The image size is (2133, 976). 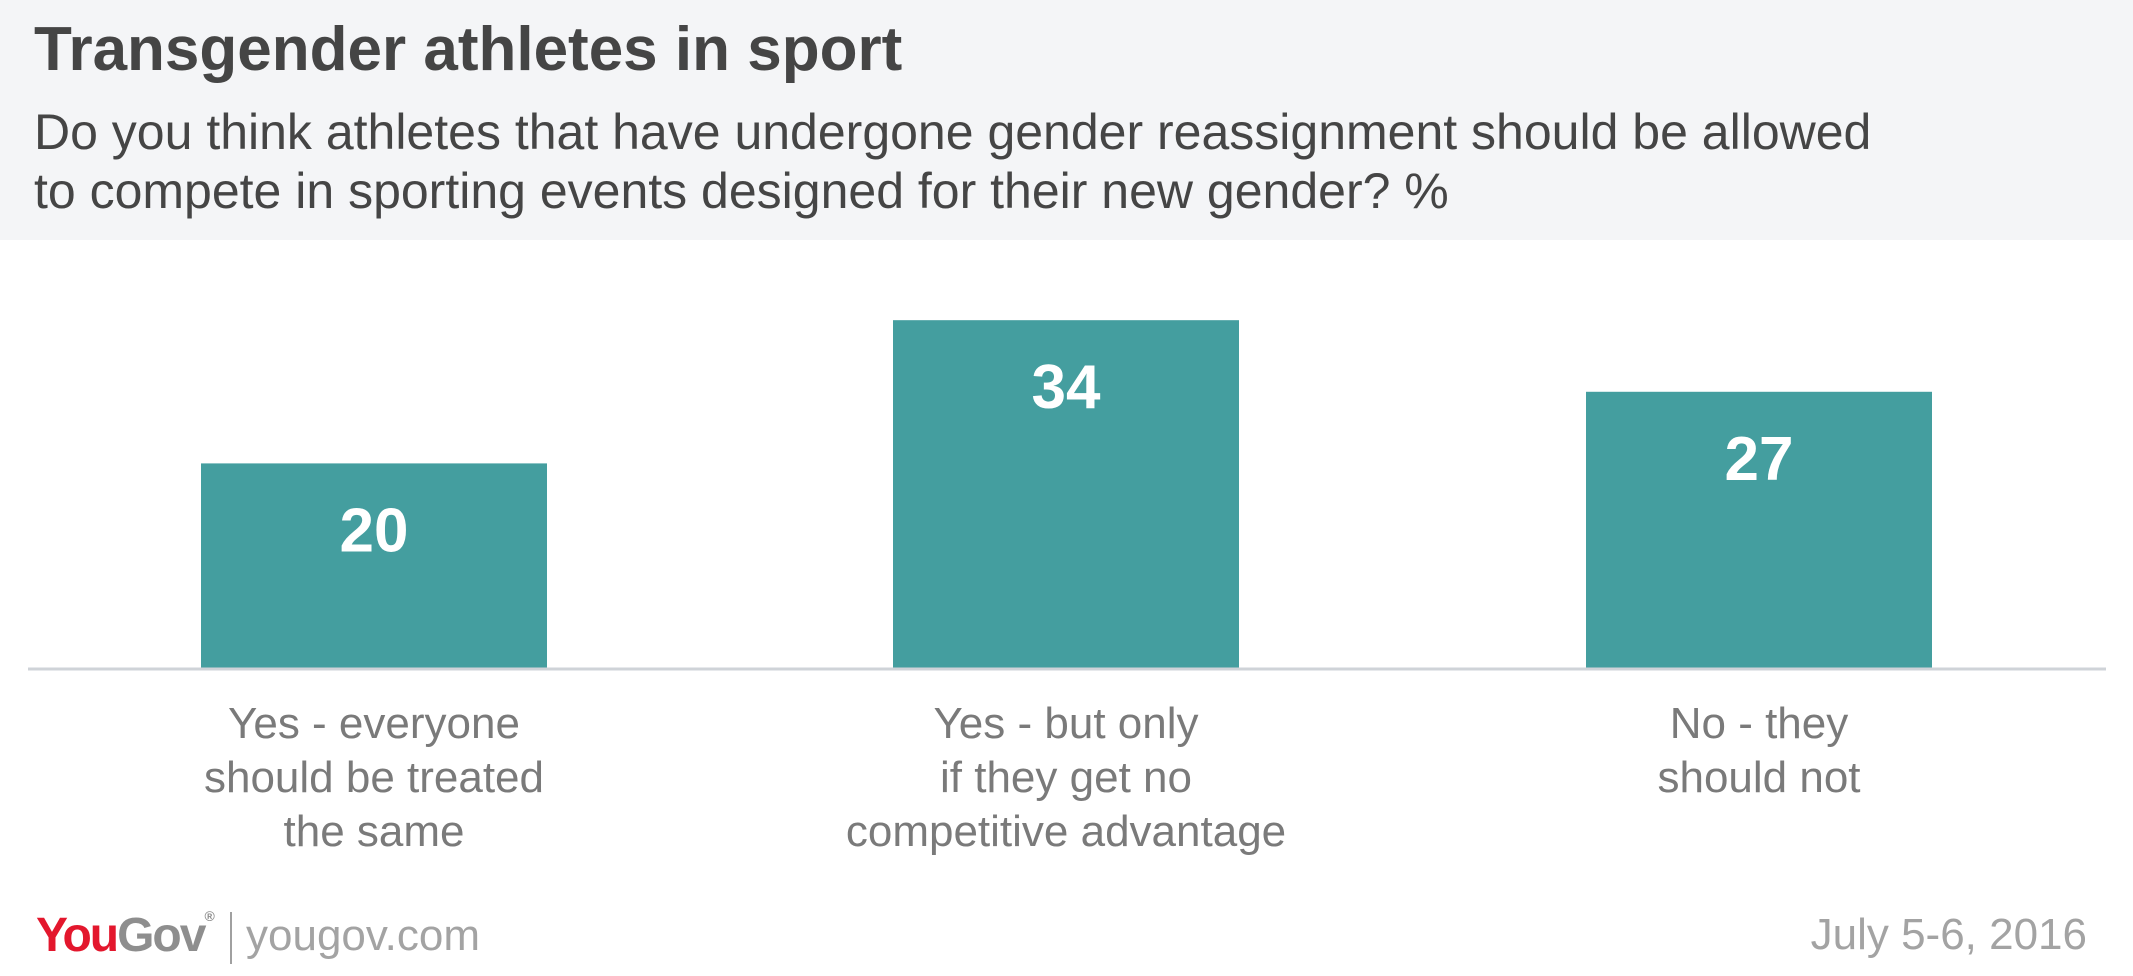 What do you see at coordinates (363, 935) in the screenshot?
I see `footer-url: yougov.com` at bounding box center [363, 935].